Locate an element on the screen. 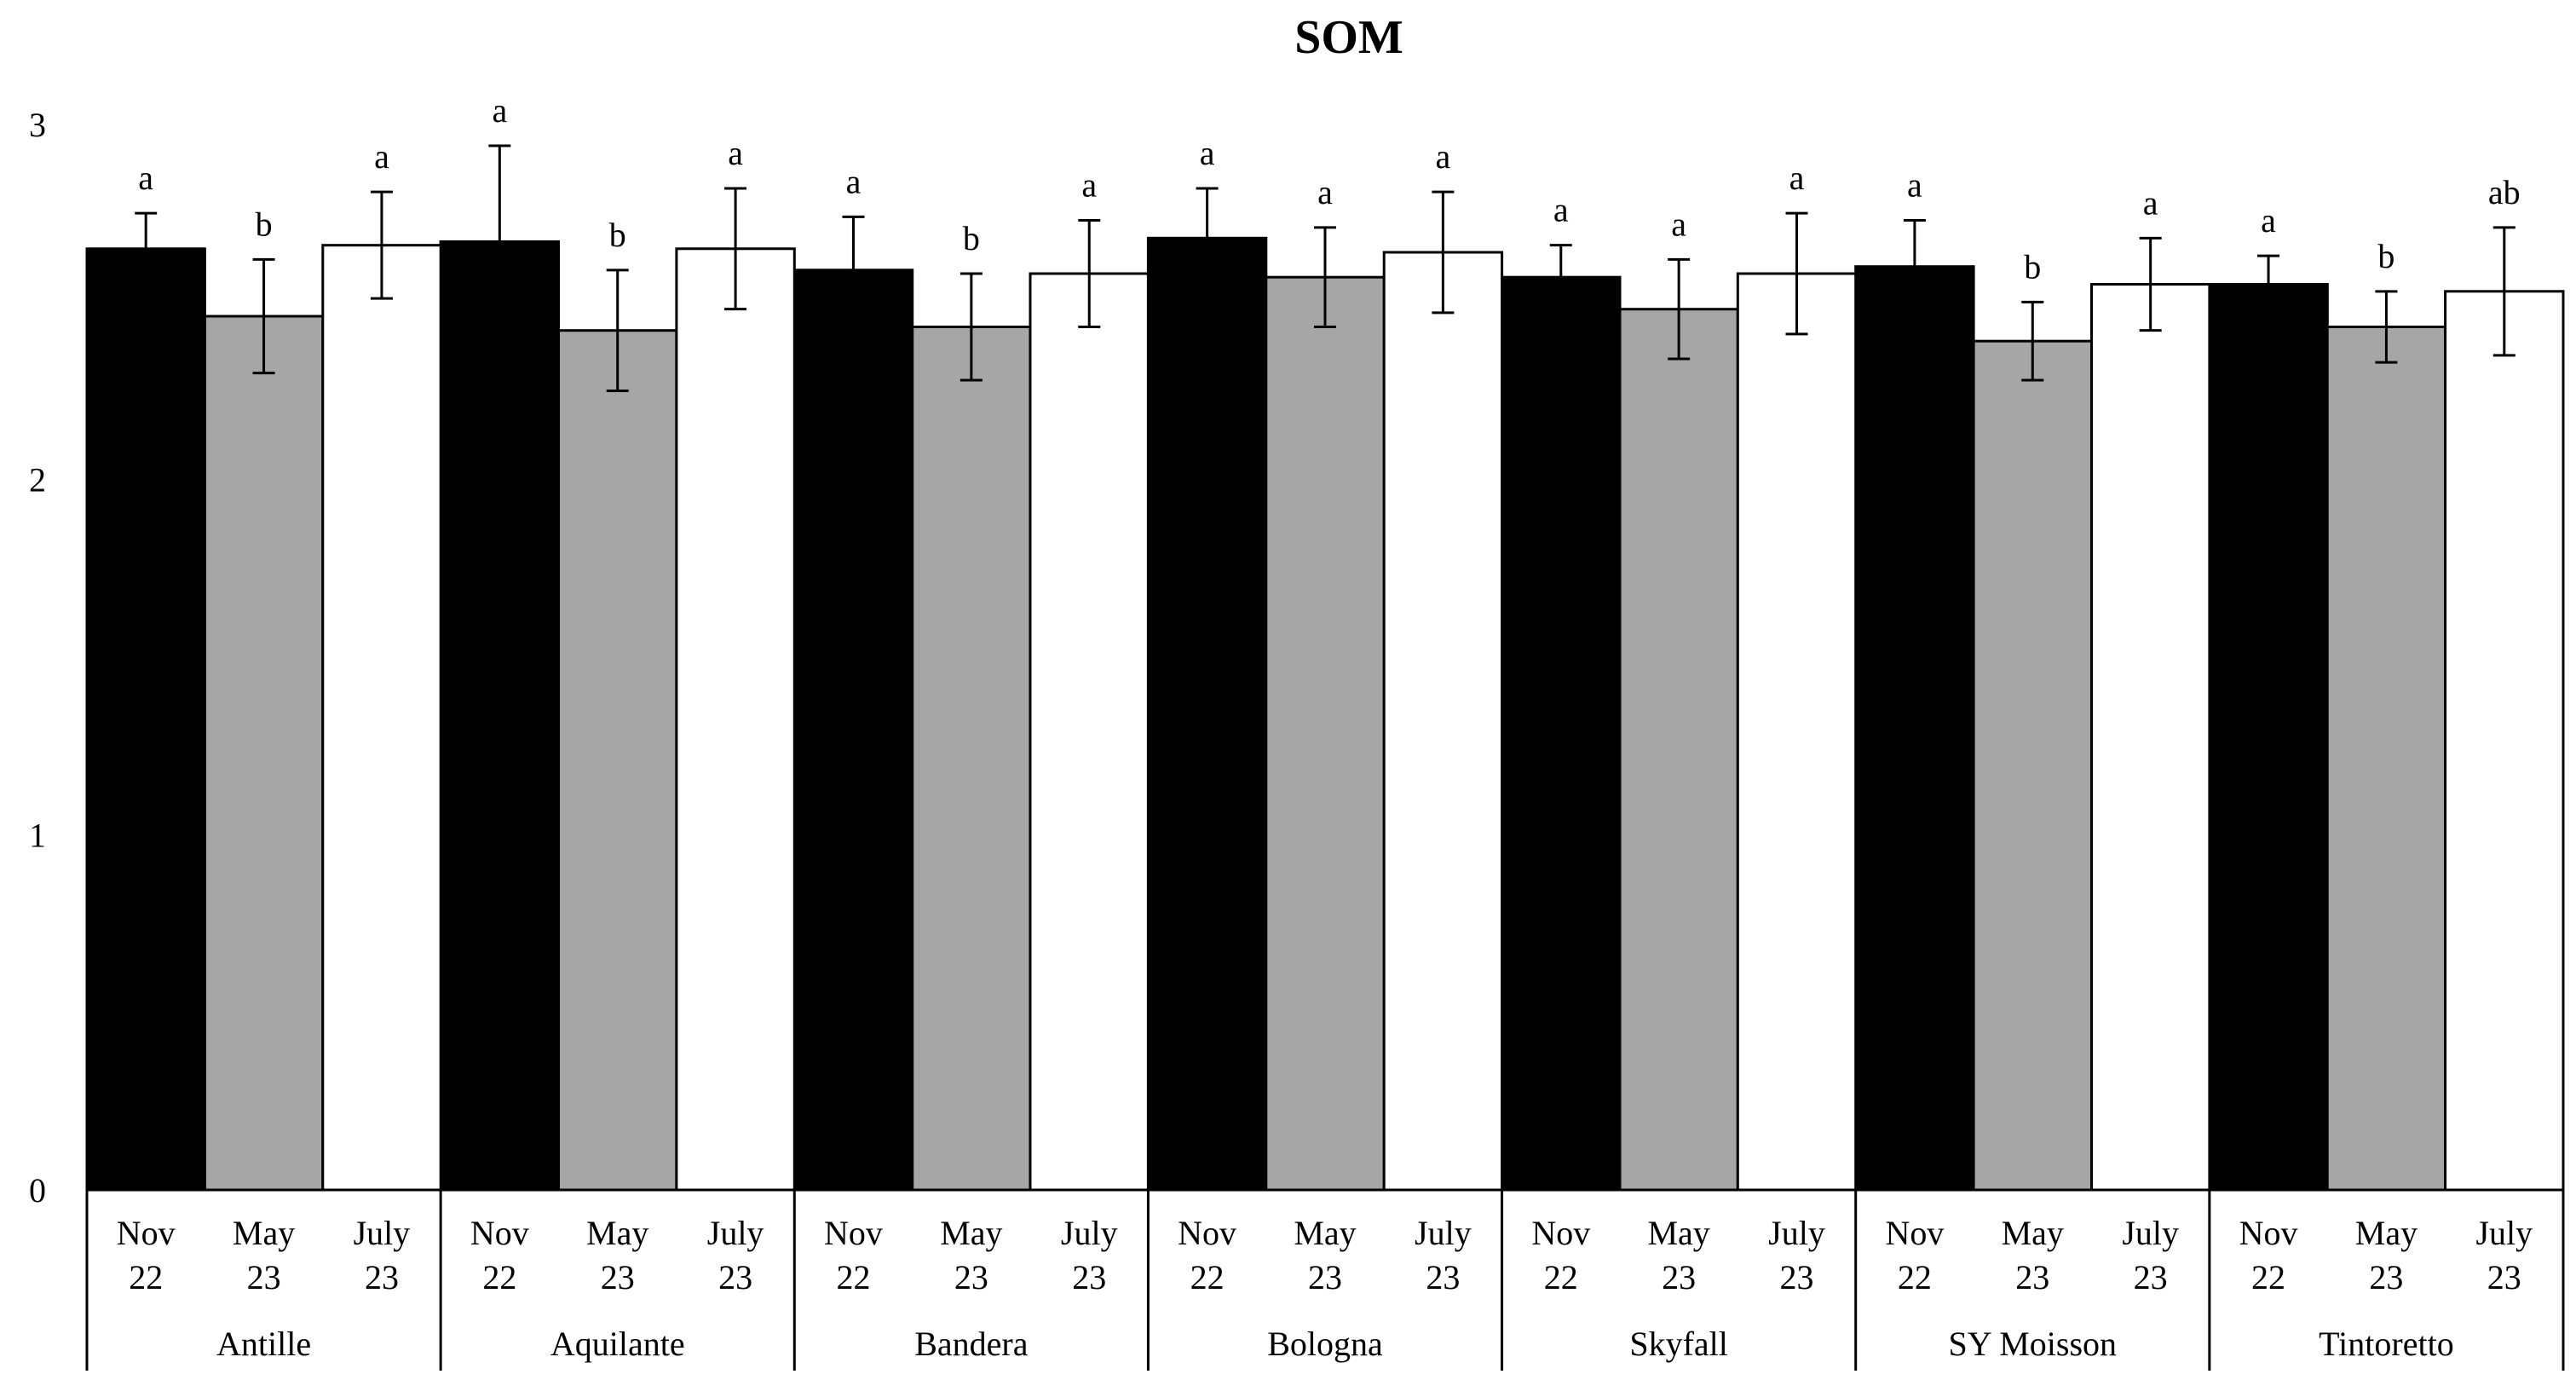  y-tick-label: 0 is located at coordinates (37, 1190).